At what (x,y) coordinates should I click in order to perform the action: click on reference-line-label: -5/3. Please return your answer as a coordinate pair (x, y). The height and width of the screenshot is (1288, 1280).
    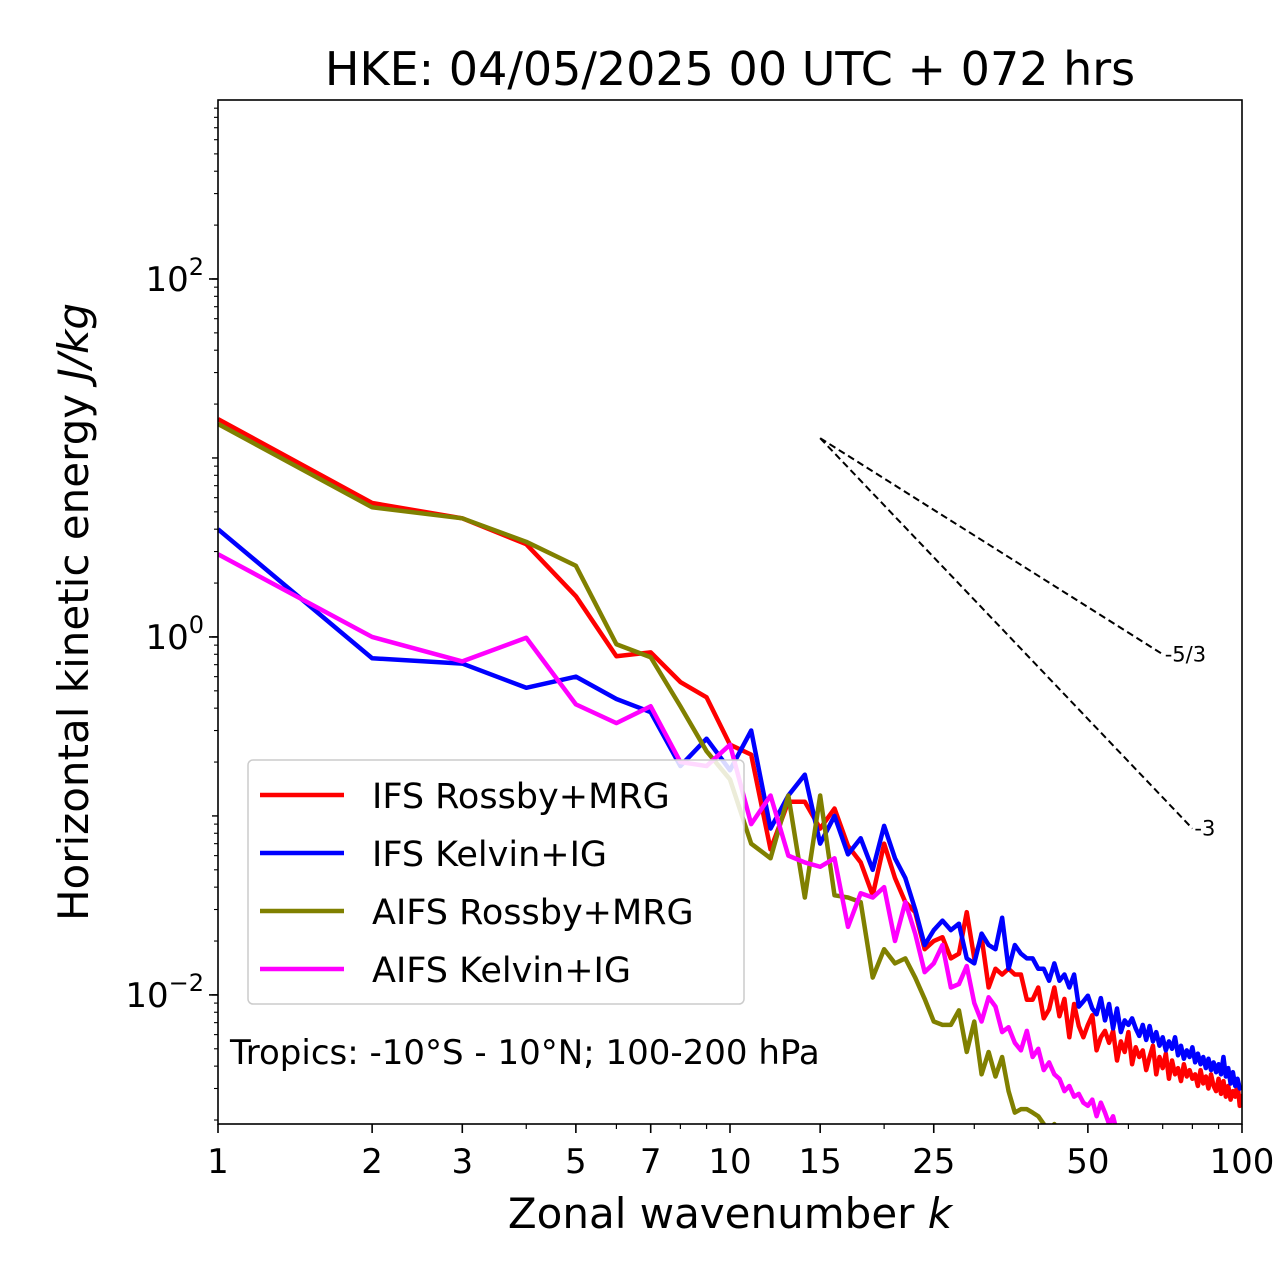
    Looking at the image, I should click on (1185, 654).